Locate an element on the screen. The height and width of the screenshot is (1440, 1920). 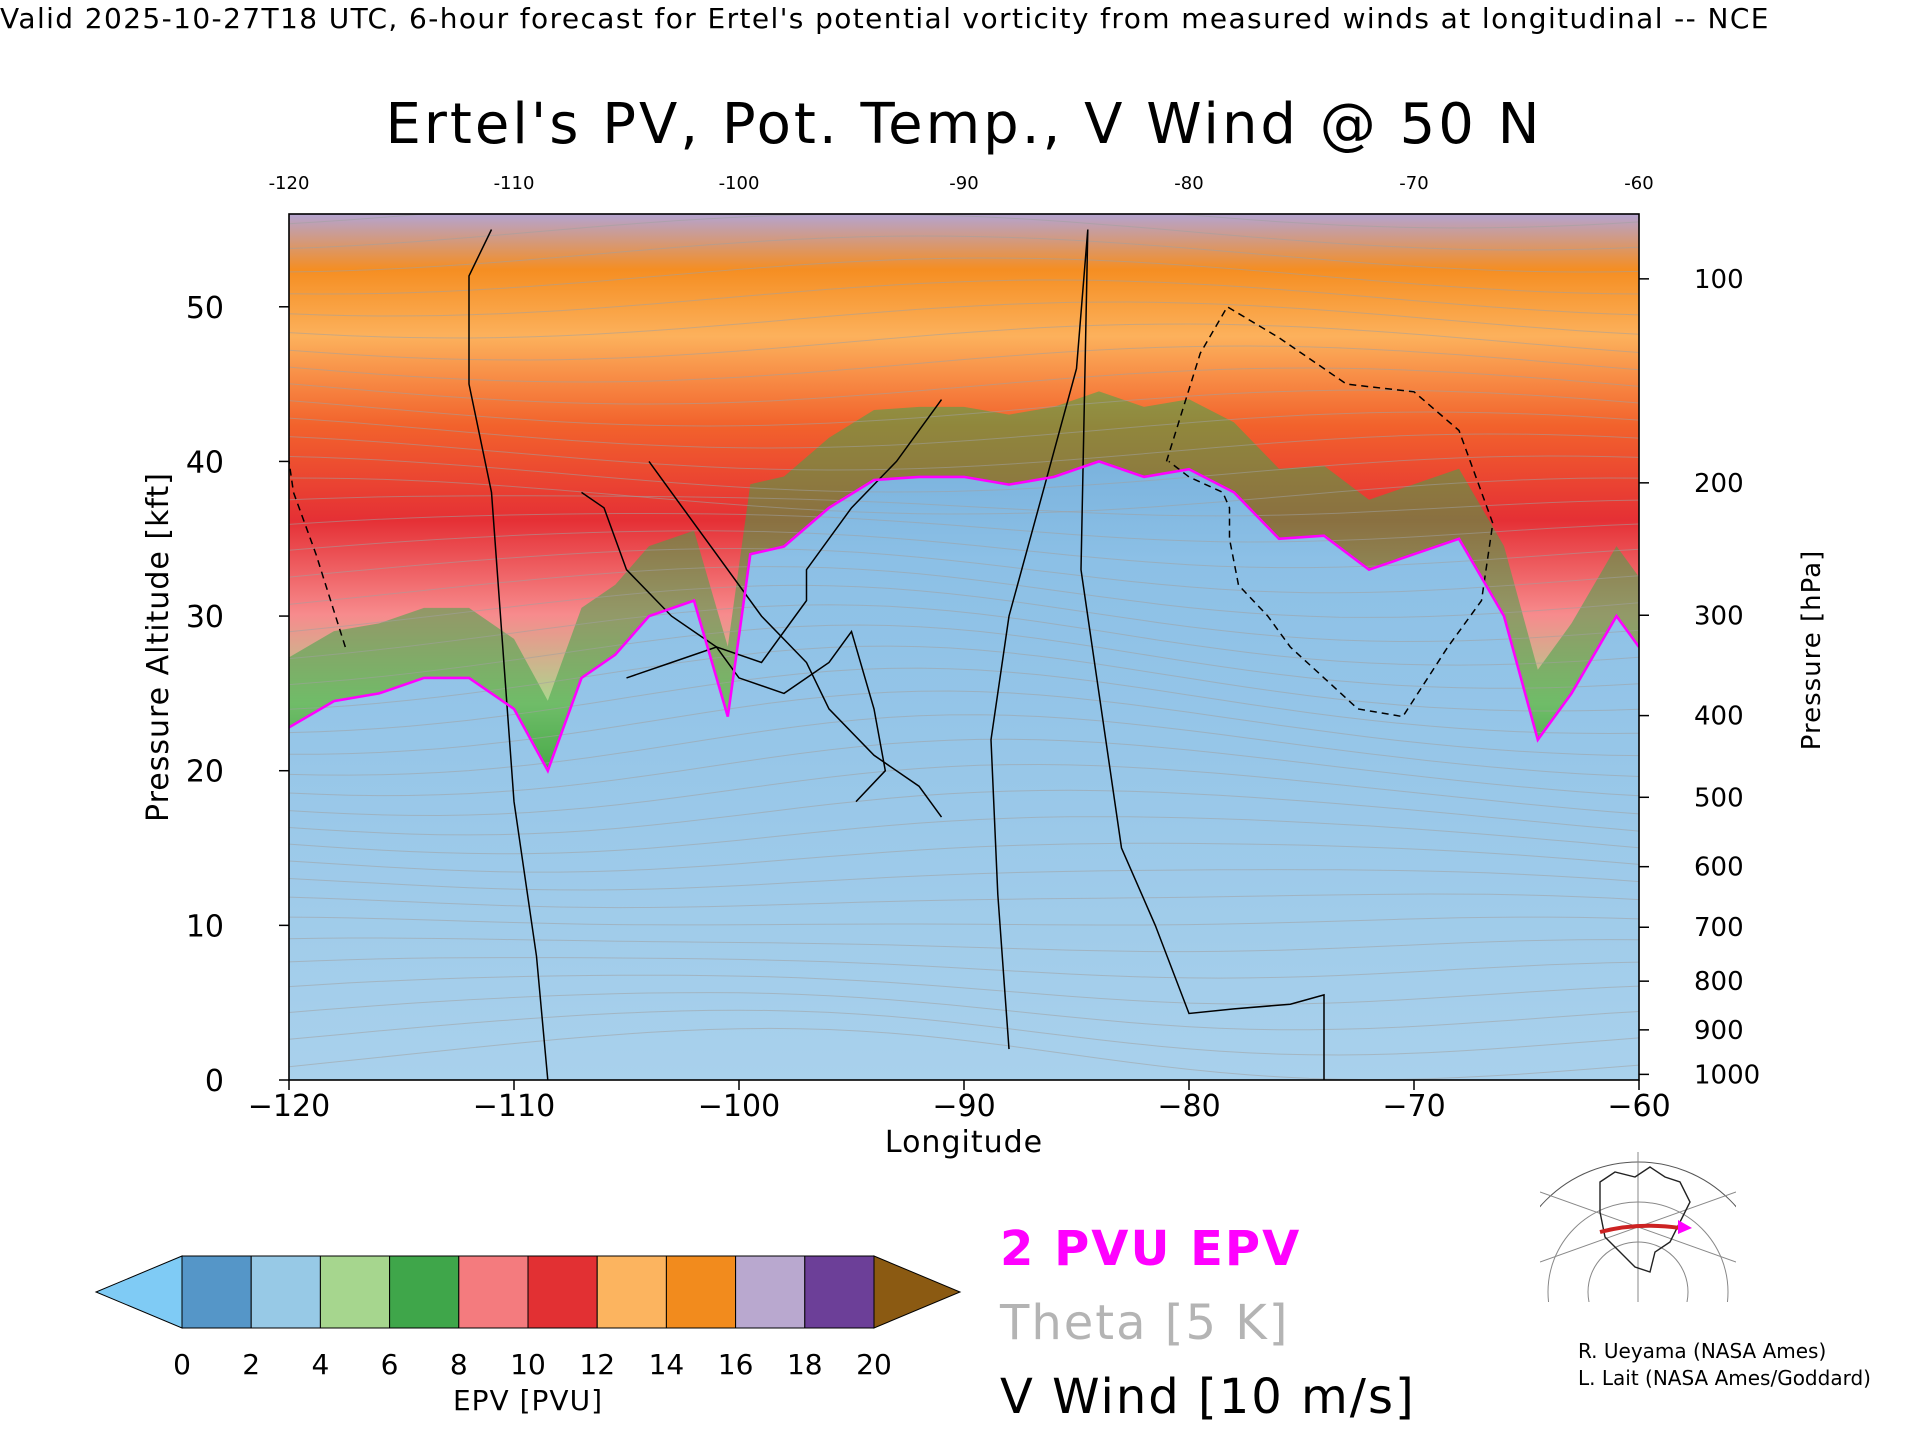
y-axis-left-ticks: 0 10 20 30 40 50 is located at coordinates (237, 695).